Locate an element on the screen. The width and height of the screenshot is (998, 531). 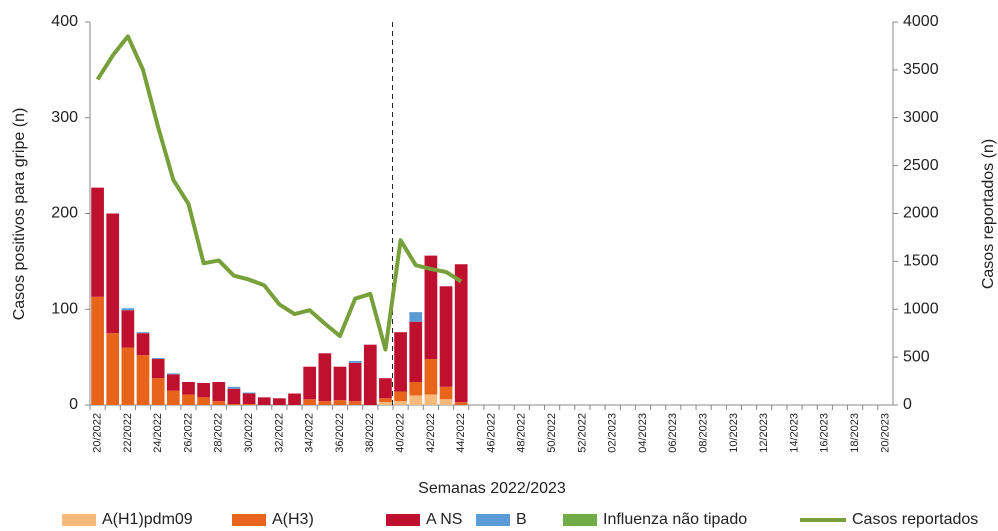
x-tick-label: 16/2023 is located at coordinates (825, 433).